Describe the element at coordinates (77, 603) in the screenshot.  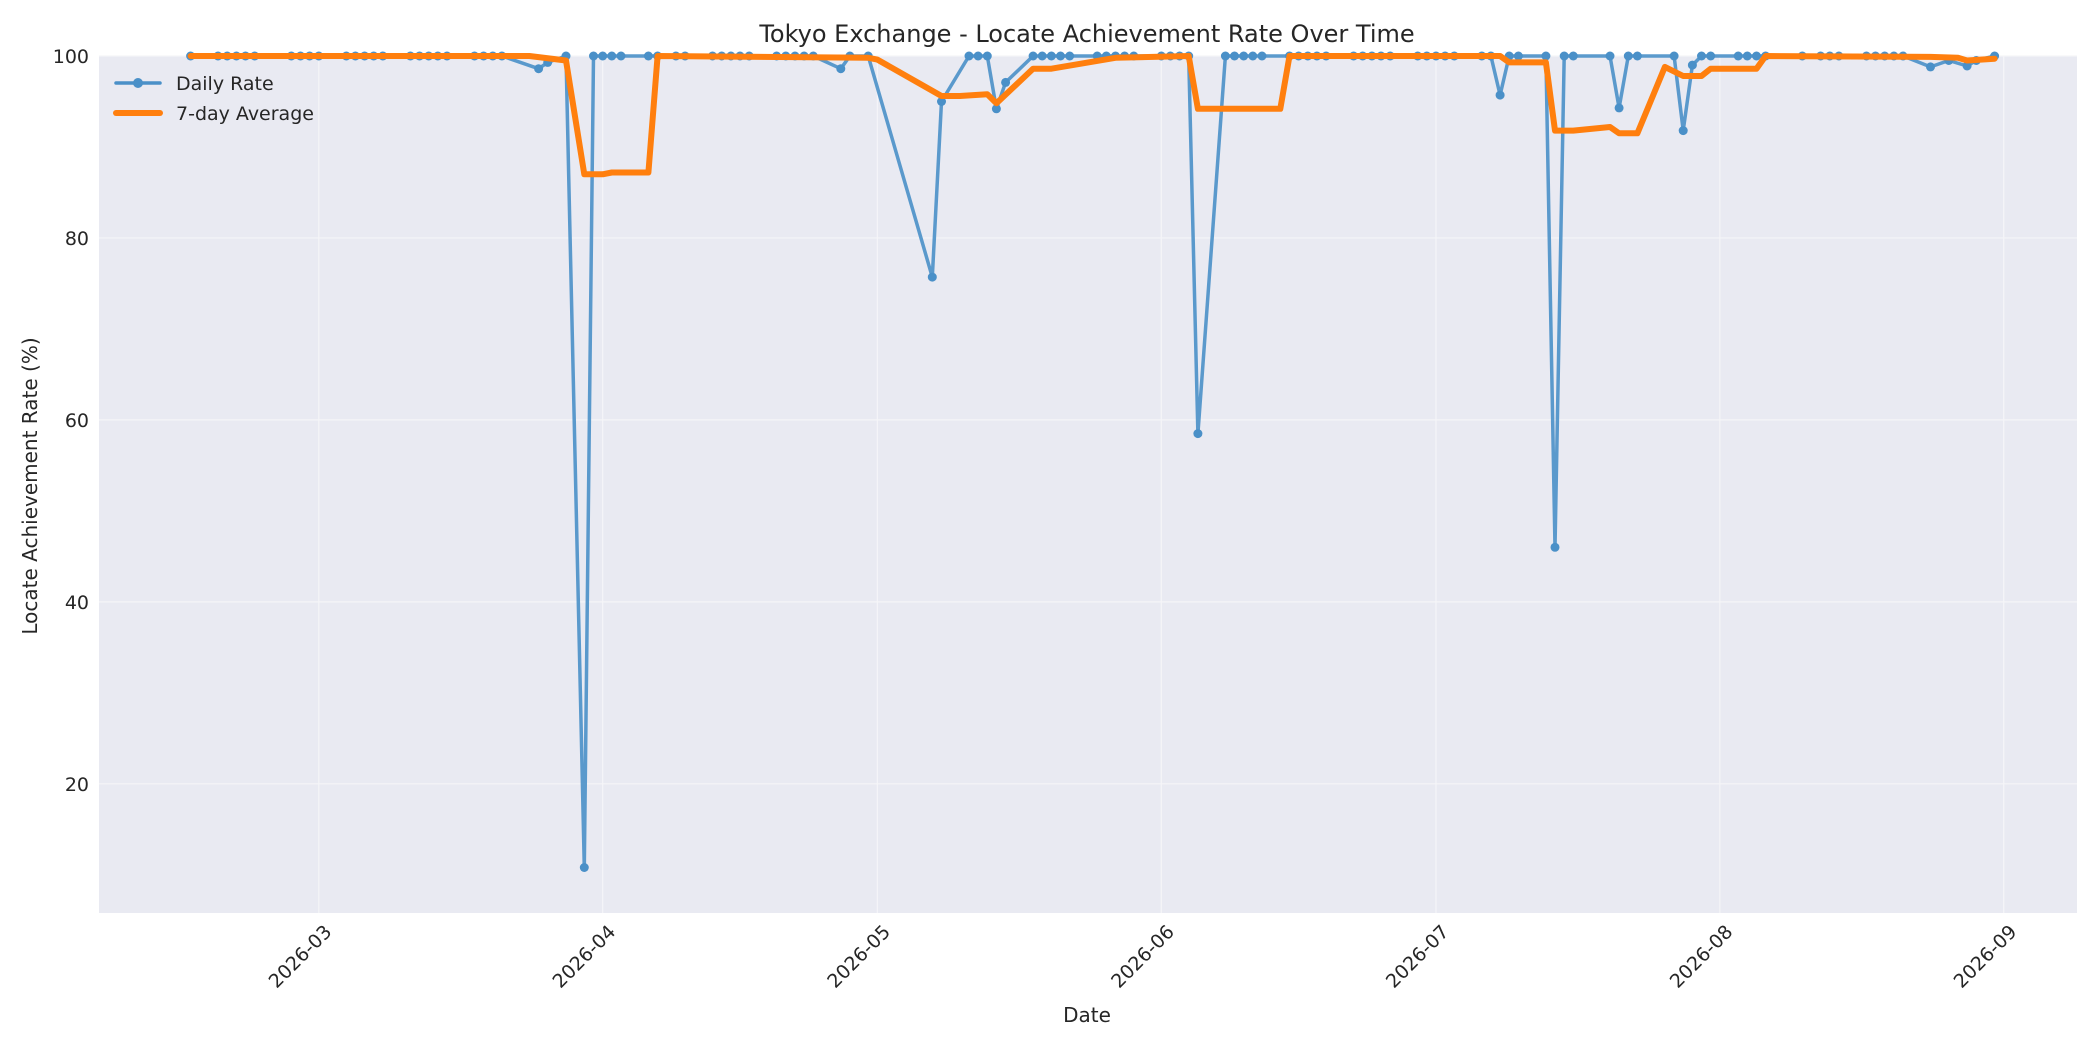
I see `y-tick-label: 40` at that location.